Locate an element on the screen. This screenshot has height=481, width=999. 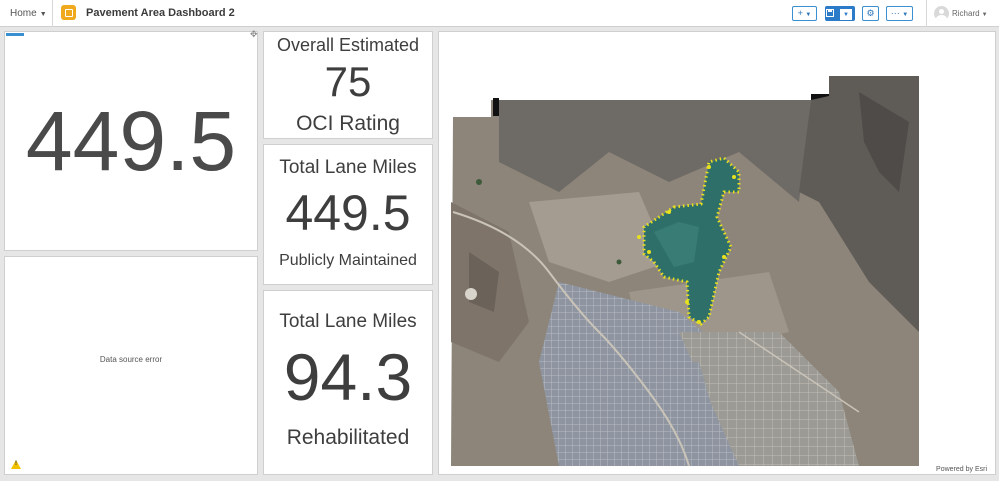
user-menu: Richard ▼ is located at coordinates (970, 13).